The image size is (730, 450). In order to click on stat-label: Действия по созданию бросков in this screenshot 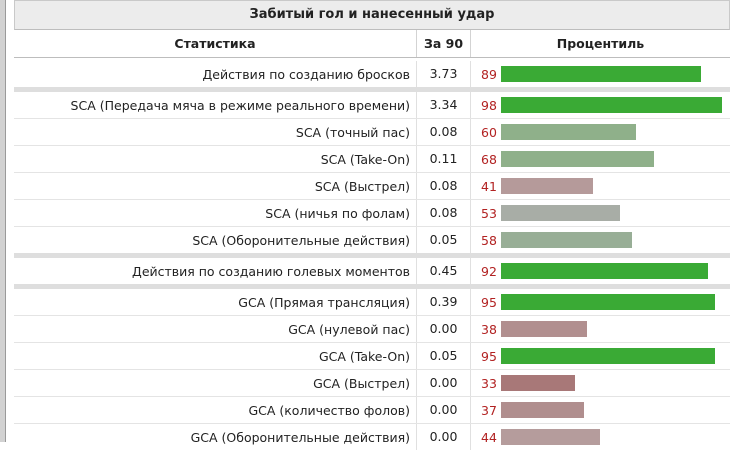, I will do `click(306, 74)`.